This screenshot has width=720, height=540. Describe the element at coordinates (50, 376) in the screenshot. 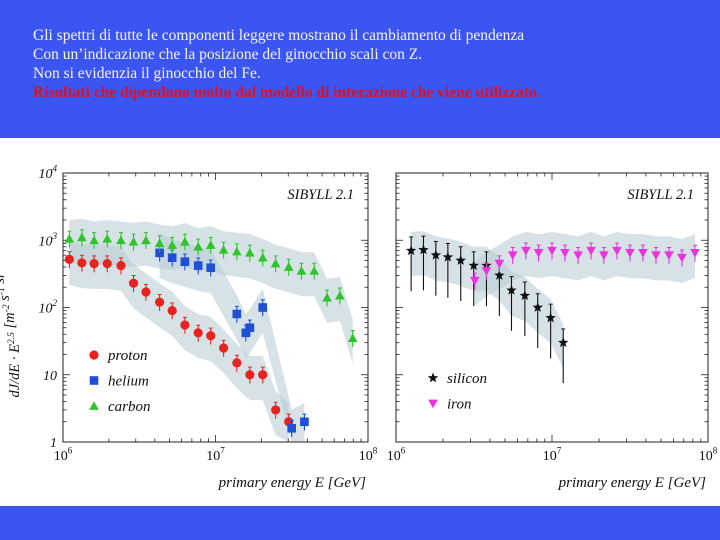

I see `y-tick-label: 10` at that location.